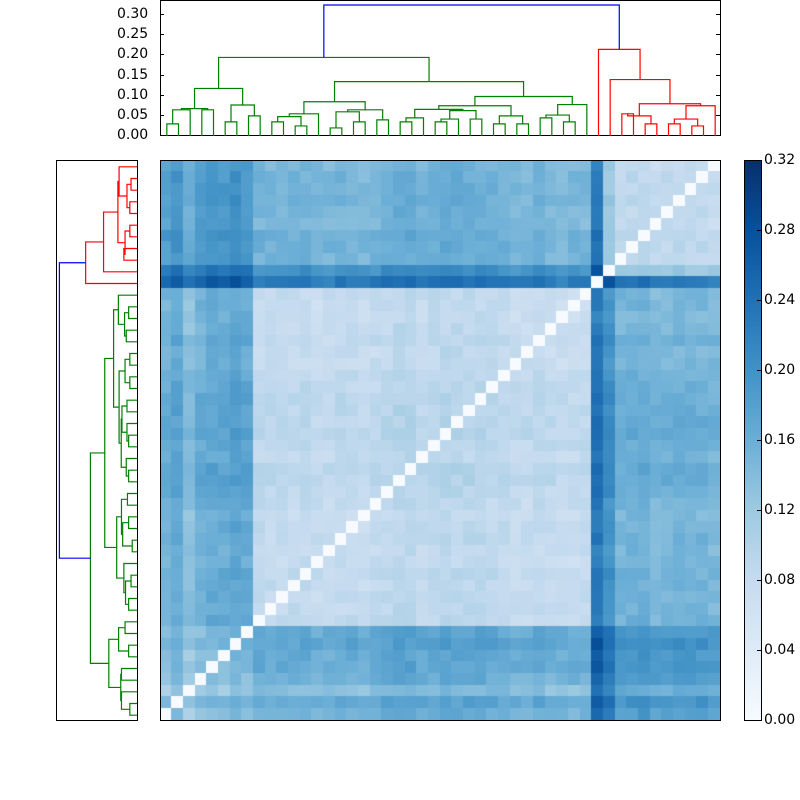  I want to click on left-dendrogram-lines, so click(97, 441).